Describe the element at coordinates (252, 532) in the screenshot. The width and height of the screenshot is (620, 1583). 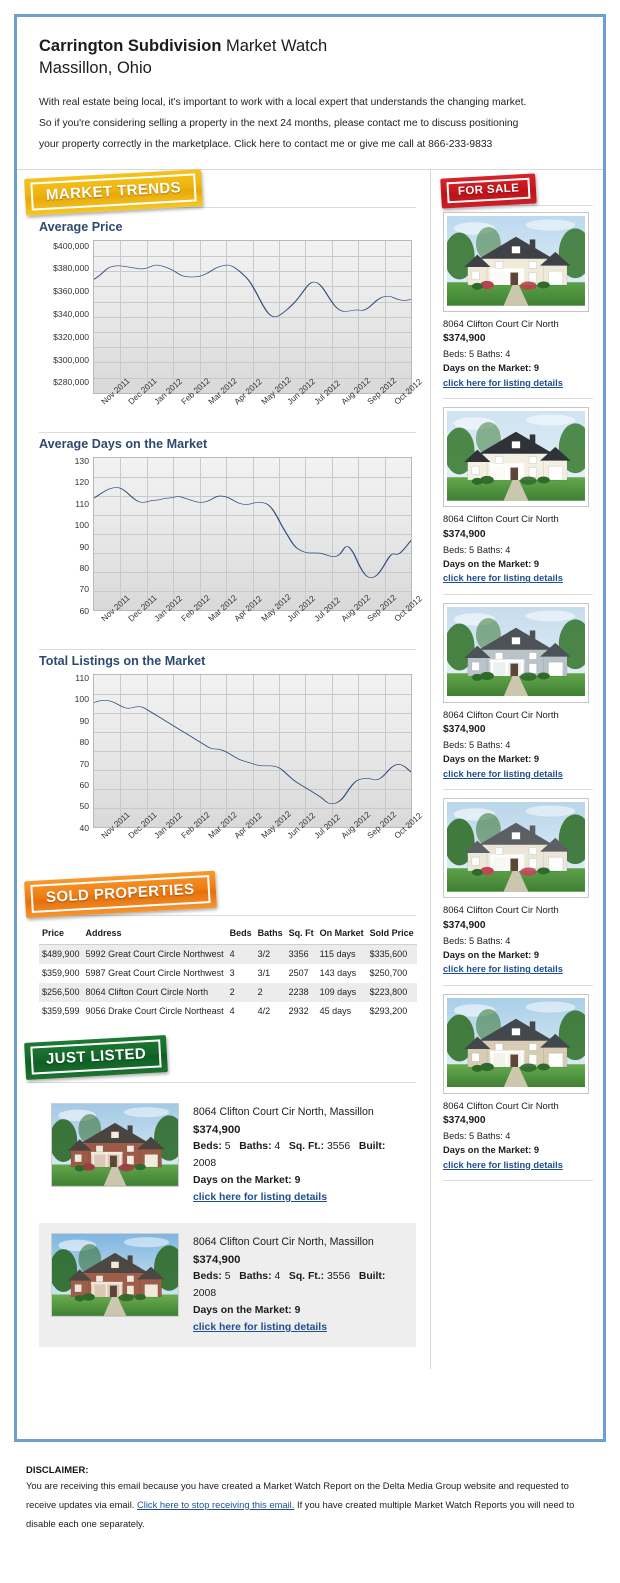
I see `series-line-average-days` at that location.